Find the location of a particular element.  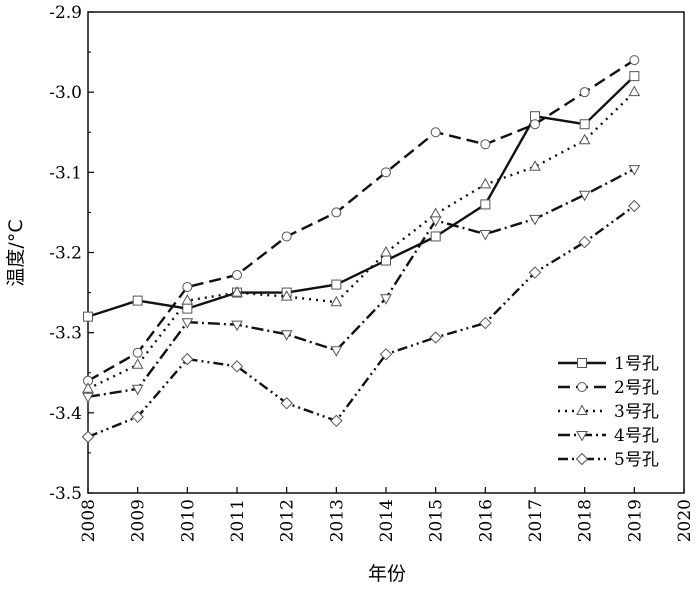

x-tick-label: 2020 is located at coordinates (685, 520).